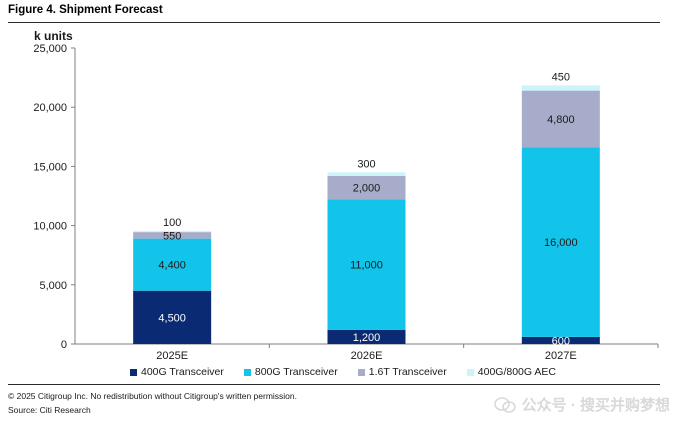 This screenshot has height=428, width=686. I want to click on legend-item: 800G Transceiver, so click(290, 372).